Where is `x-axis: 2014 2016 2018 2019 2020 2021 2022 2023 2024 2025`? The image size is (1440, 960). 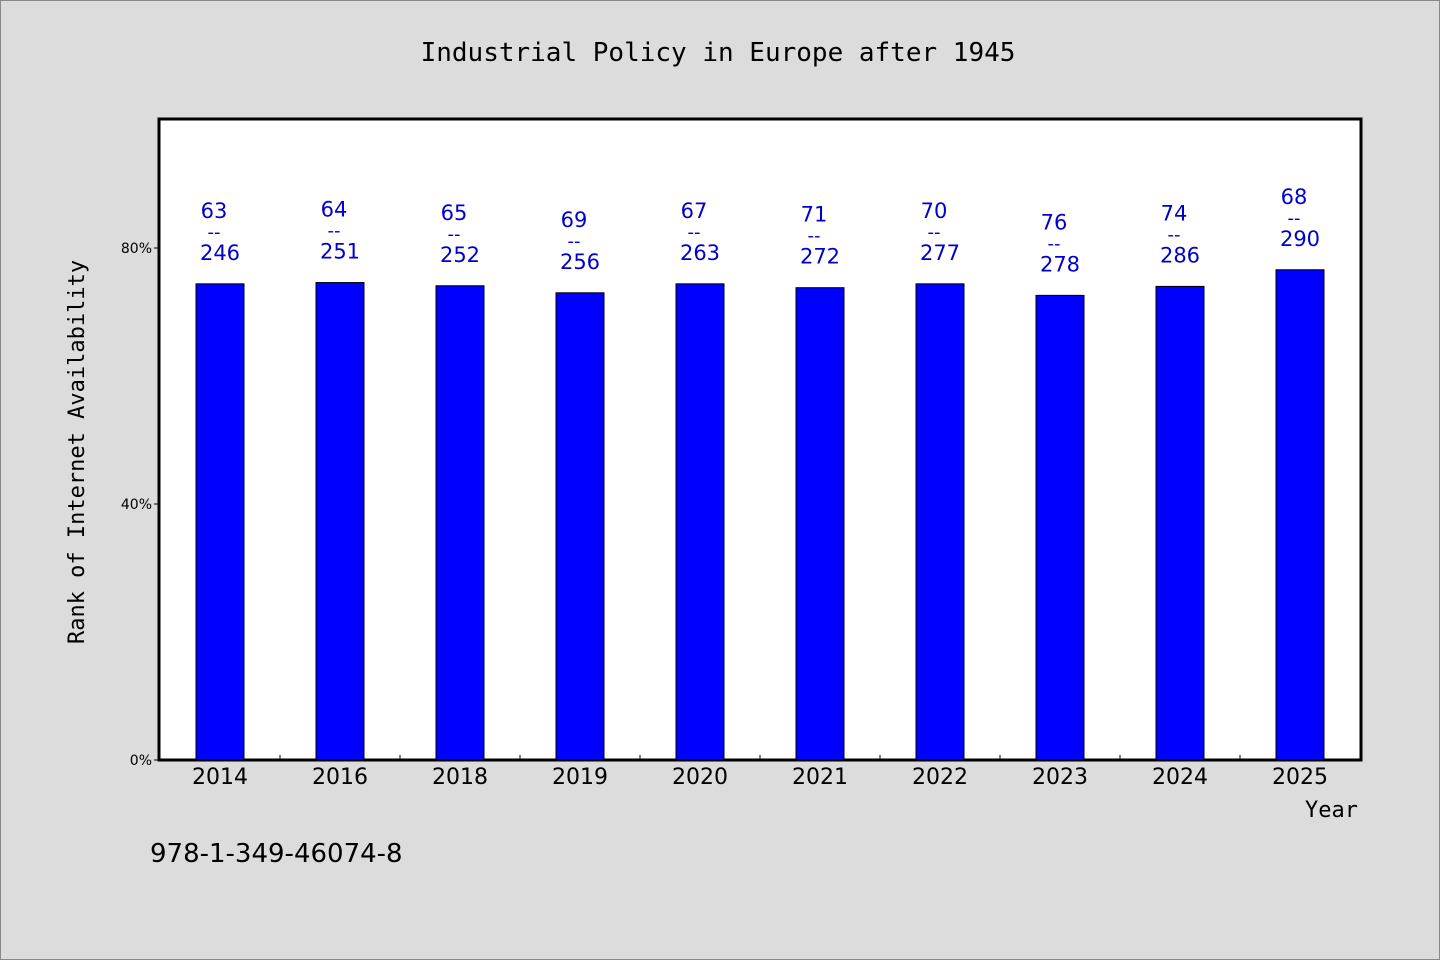 x-axis: 2014 2016 2018 2019 2020 2021 2022 2023 2024 2025 is located at coordinates (760, 772).